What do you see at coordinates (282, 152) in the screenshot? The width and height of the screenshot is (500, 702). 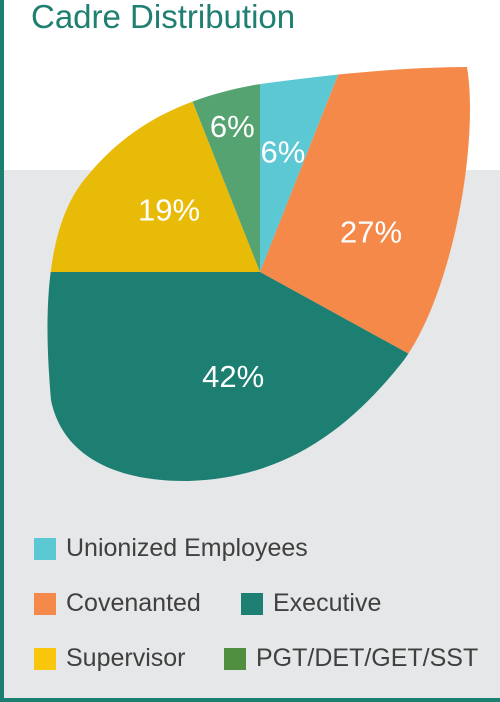 I see `slice-label-unionized: 6%` at bounding box center [282, 152].